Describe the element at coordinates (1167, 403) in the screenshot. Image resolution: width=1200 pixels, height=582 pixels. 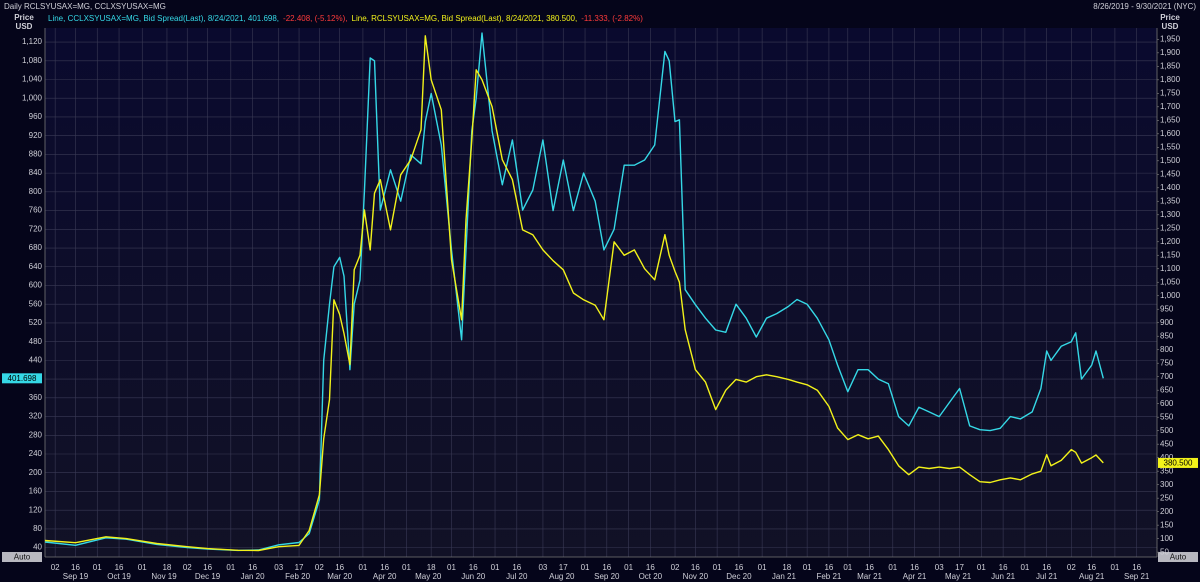
I see `y2-tick-label: 600` at that location.